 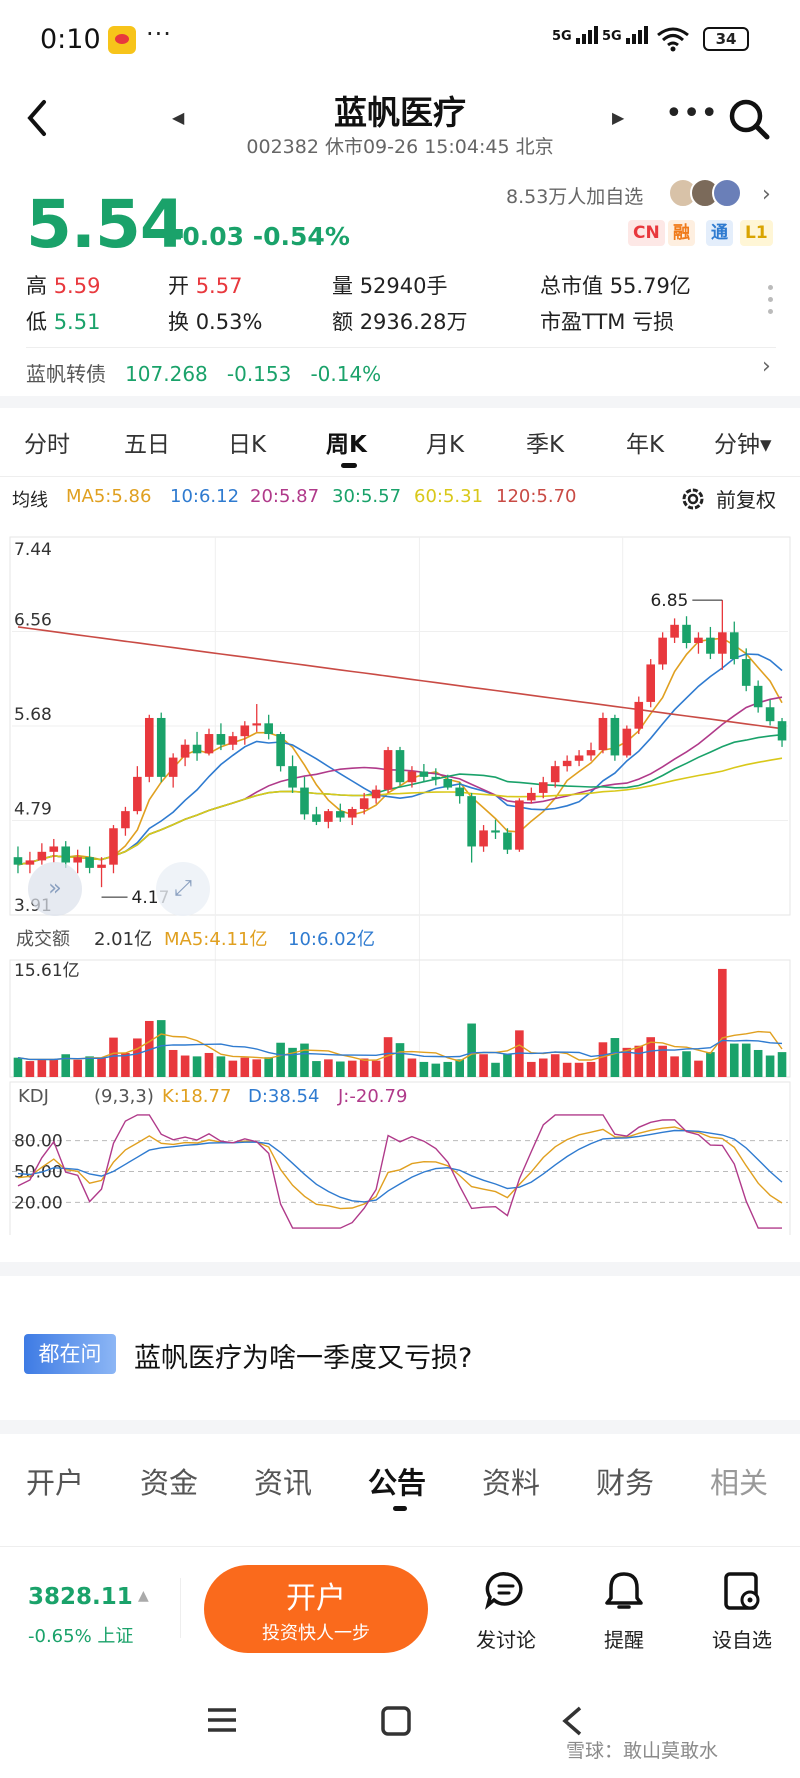 What do you see at coordinates (215, 322) in the screenshot?
I see `stat-turnover: 换 0.53%` at bounding box center [215, 322].